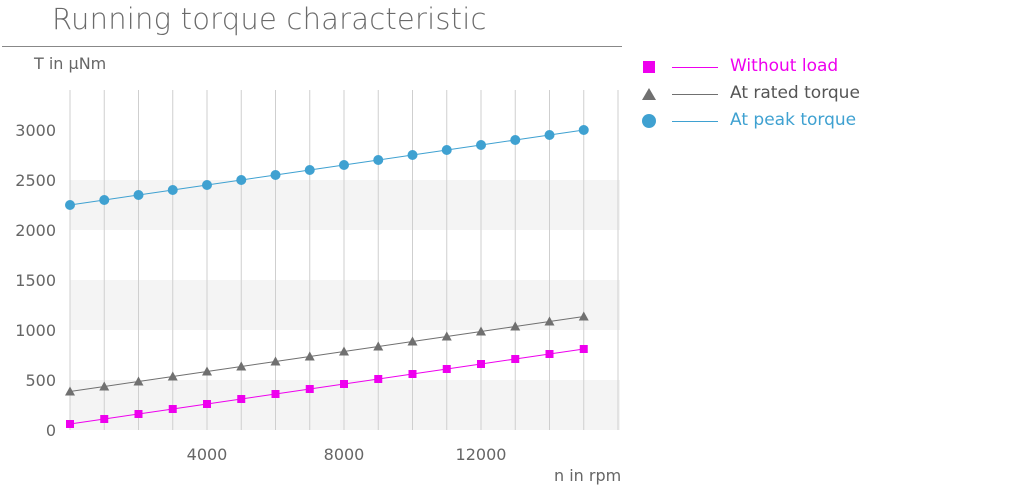 The height and width of the screenshot is (500, 1020). Describe the element at coordinates (481, 454) in the screenshot. I see `x-tick-label: 12000` at that location.